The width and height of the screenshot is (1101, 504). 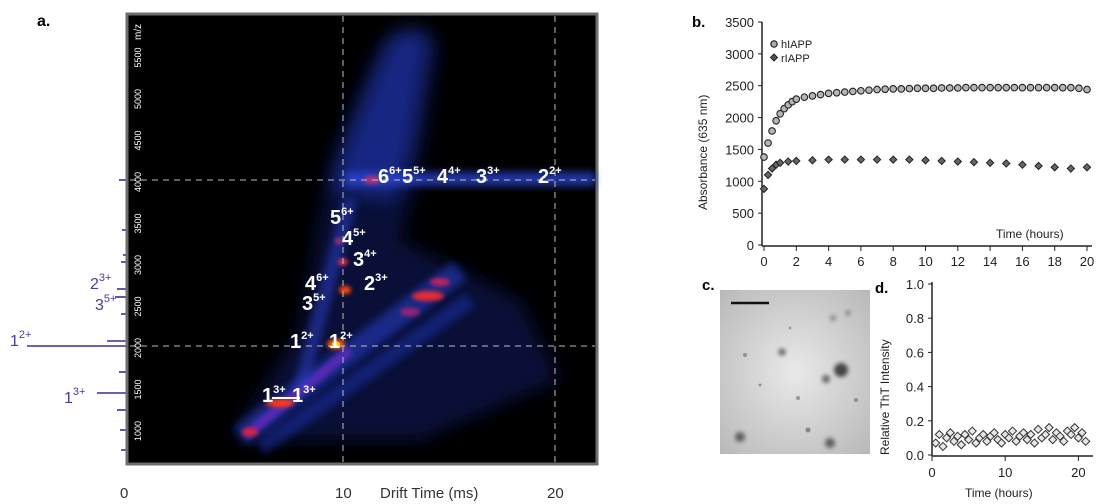 What do you see at coordinates (698, 22) in the screenshot?
I see `panel-b-label: b.` at bounding box center [698, 22].